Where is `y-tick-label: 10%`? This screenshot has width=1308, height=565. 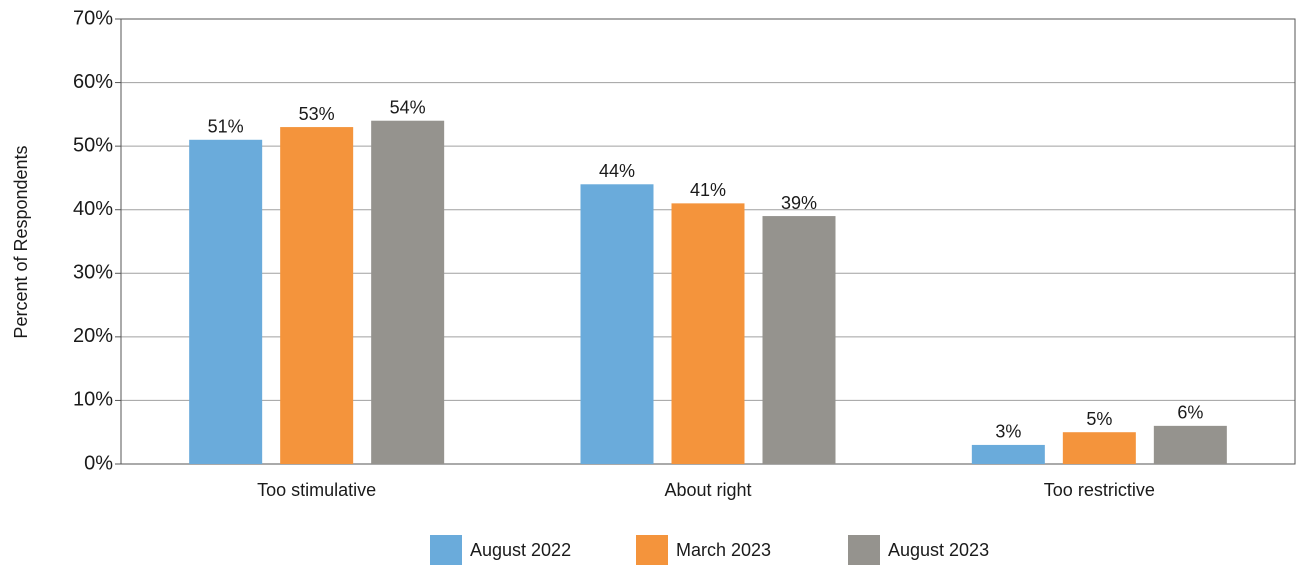
y-tick-label: 10% is located at coordinates (93, 400).